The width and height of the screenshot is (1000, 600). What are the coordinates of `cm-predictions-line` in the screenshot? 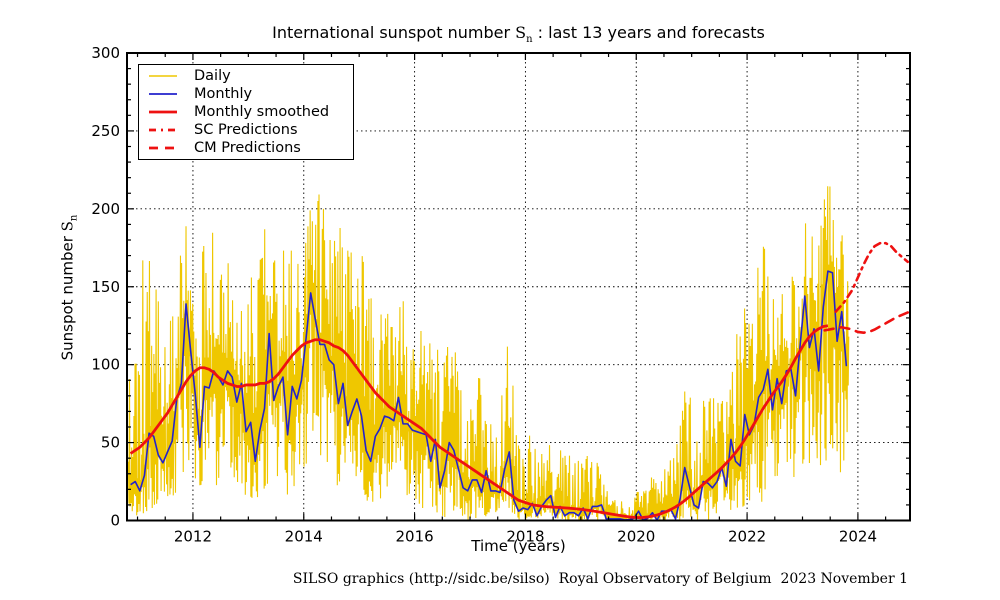 It's located at (866, 323).